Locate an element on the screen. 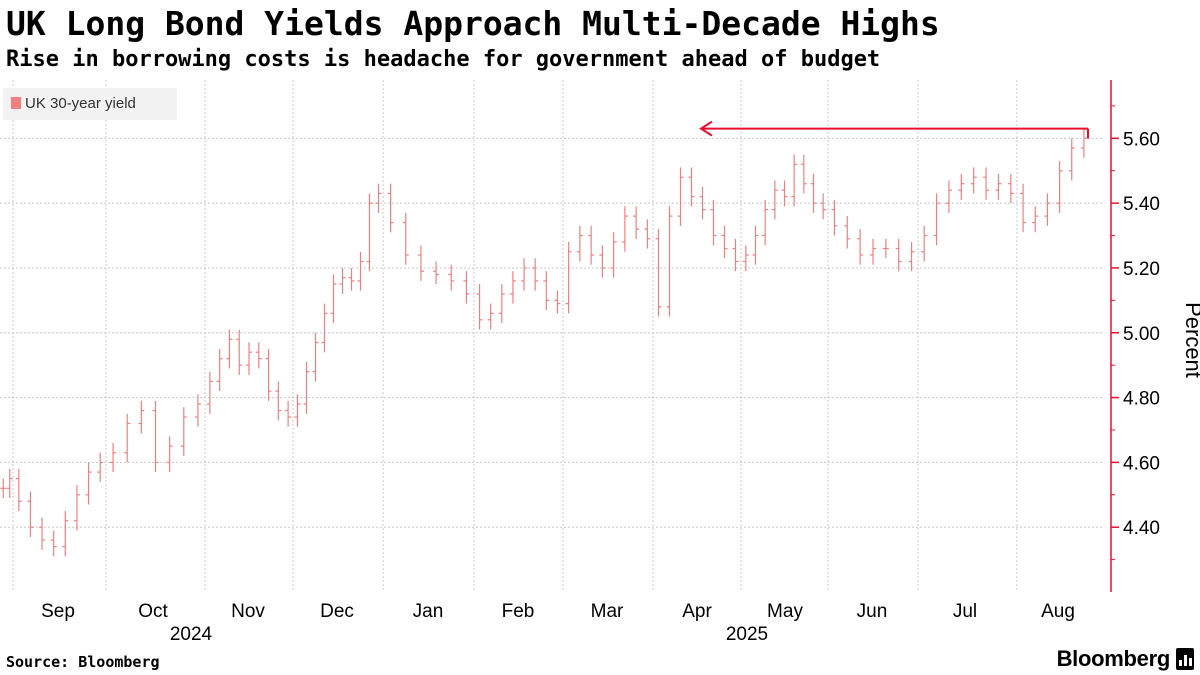 The width and height of the screenshot is (1200, 675). y-tick-label: 5.60 is located at coordinates (1141, 139).